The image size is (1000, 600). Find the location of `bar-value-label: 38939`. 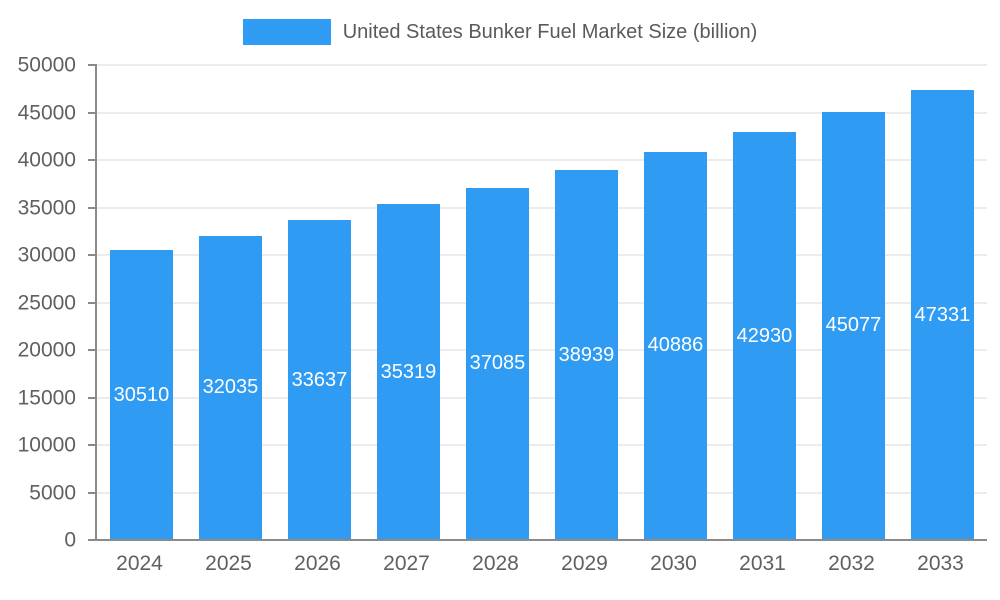

bar-value-label: 38939 is located at coordinates (586, 354).